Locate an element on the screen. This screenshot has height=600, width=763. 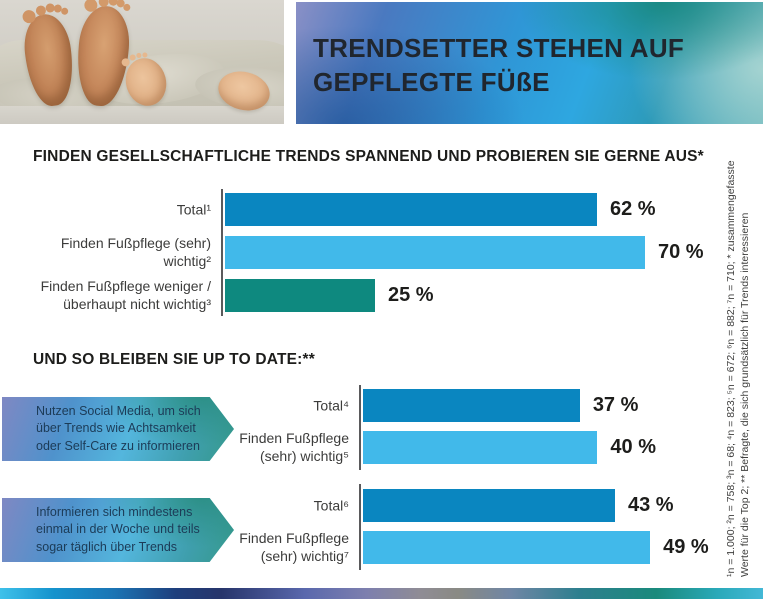
bar-value: 49 % is located at coordinates (686, 547).